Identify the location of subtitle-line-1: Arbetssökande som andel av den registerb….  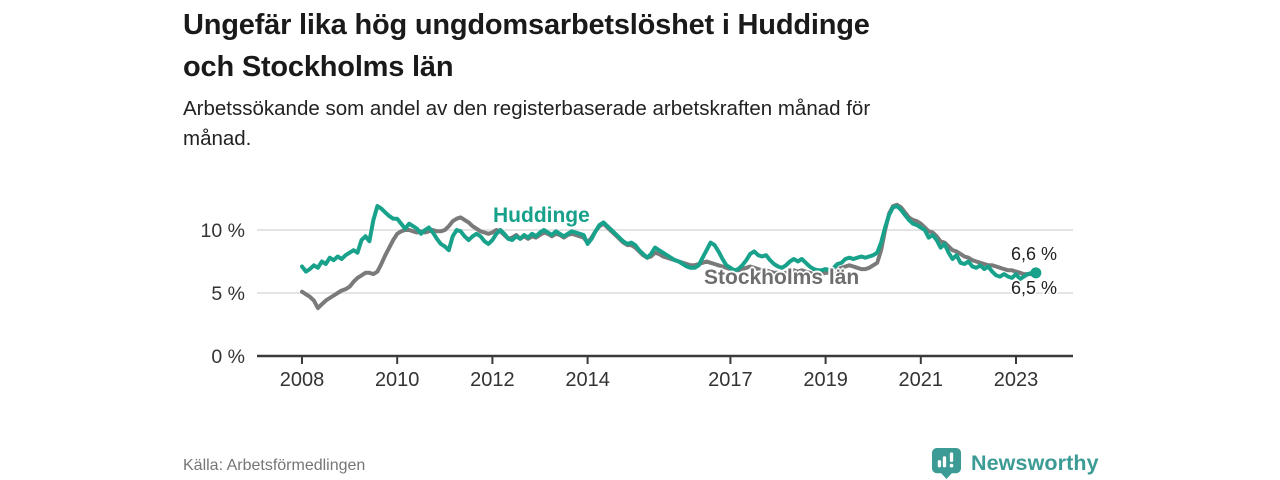
(527, 108).